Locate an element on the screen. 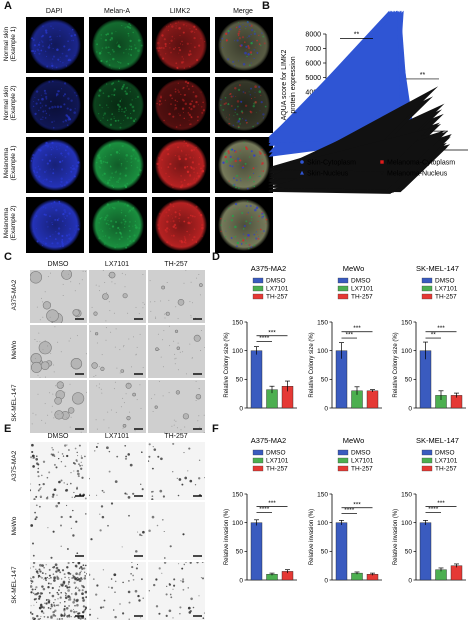 The width and height of the screenshot is (474, 620). e-col-lx7101: LX7101 is located at coordinates (117, 436).